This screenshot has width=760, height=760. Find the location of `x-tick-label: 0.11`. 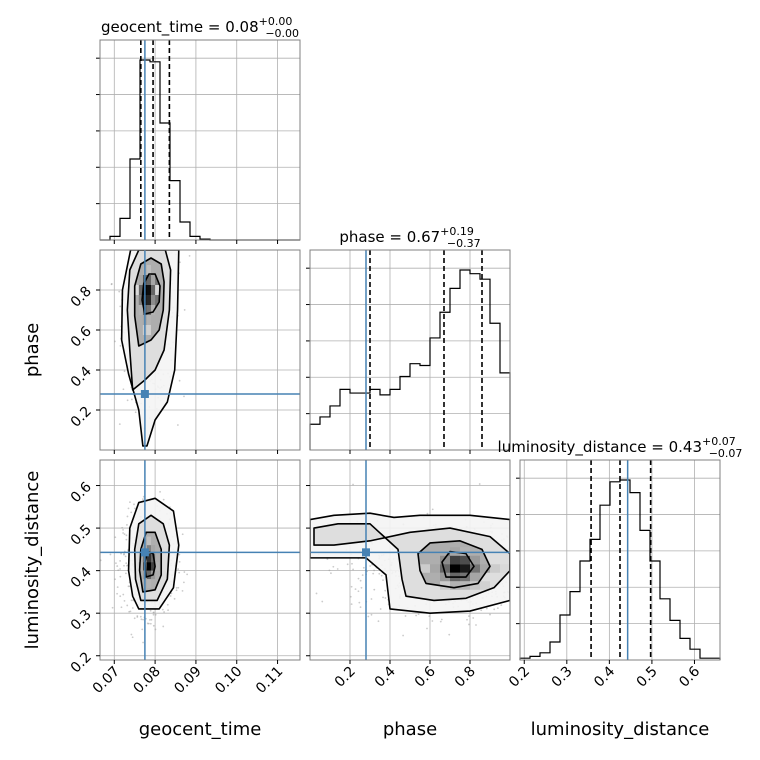

x-tick-label: 0.11 is located at coordinates (269, 680).